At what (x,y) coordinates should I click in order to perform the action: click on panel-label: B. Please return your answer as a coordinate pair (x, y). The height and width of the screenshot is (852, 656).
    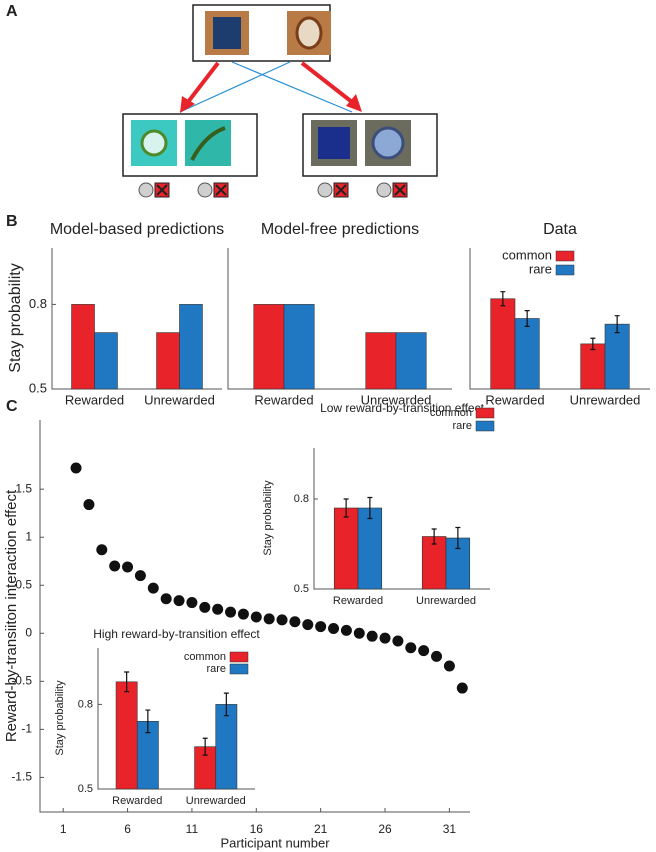
    Looking at the image, I should click on (12, 221).